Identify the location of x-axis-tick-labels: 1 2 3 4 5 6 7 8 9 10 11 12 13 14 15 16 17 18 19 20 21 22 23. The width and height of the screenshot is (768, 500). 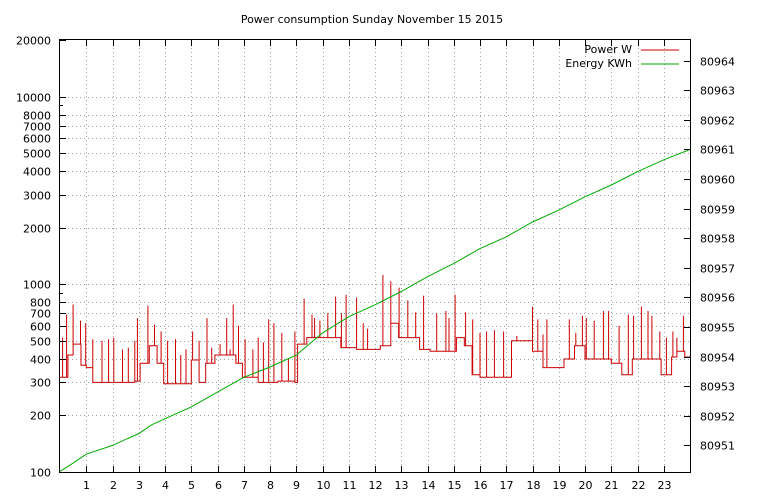
(377, 485).